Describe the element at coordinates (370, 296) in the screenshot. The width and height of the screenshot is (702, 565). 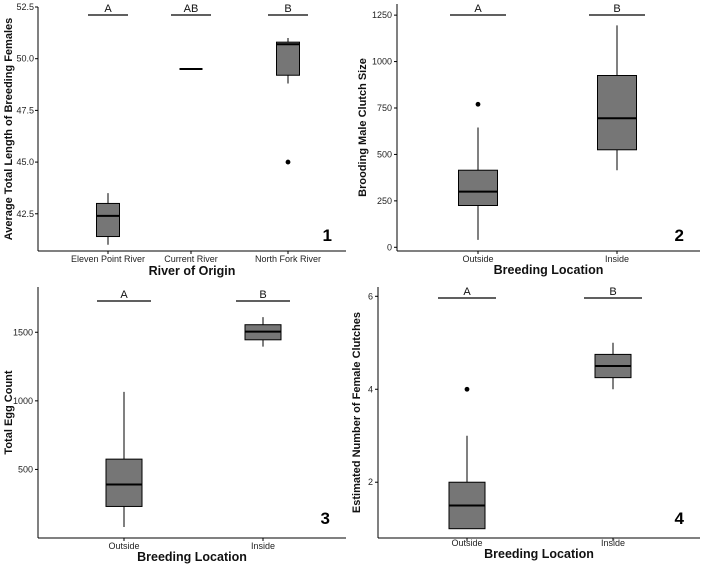
I see `y-tick-label: 6` at that location.